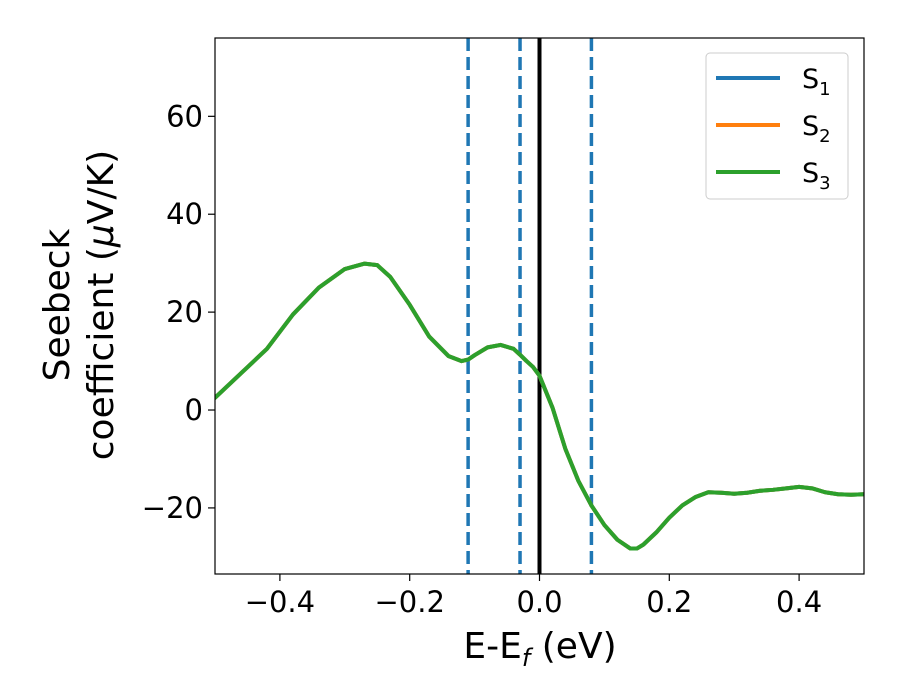 This screenshot has height=700, width=900. What do you see at coordinates (184, 312) in the screenshot?
I see `y-tick-label: 20` at bounding box center [184, 312].